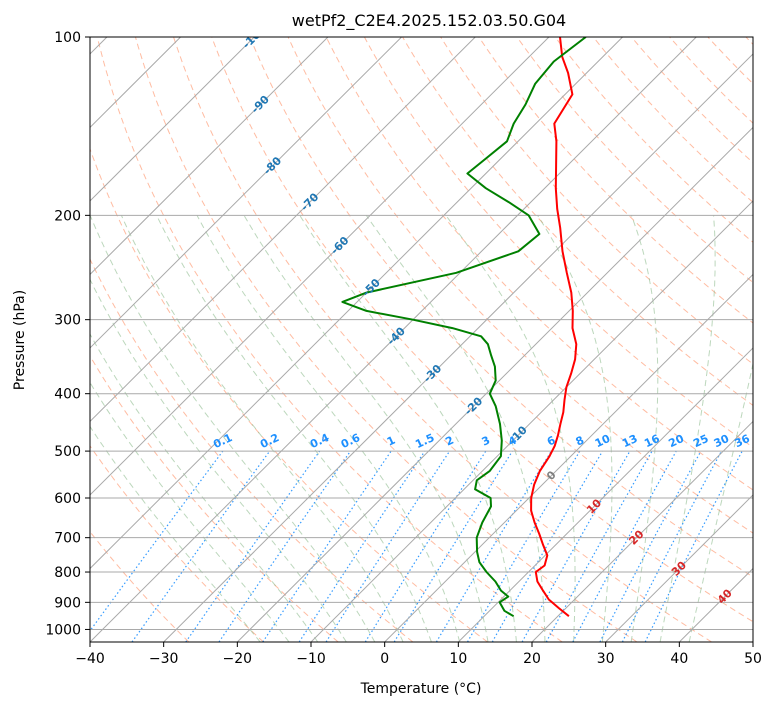  Describe the element at coordinates (458, 659) in the screenshot. I see `x-tick-label: 10` at that location.